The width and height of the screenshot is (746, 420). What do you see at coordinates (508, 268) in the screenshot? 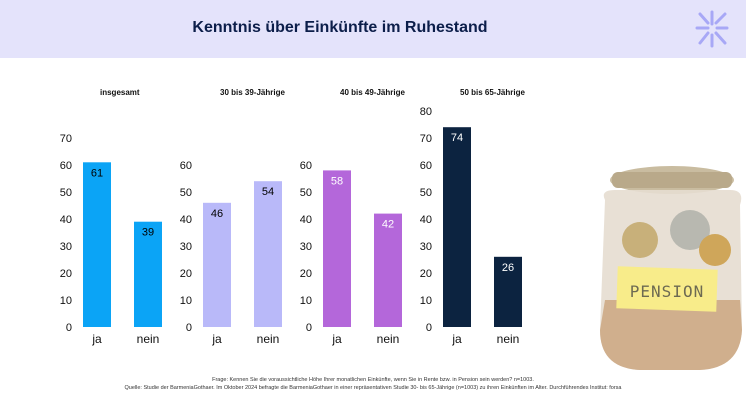
I see `data-label: 26` at bounding box center [508, 268].